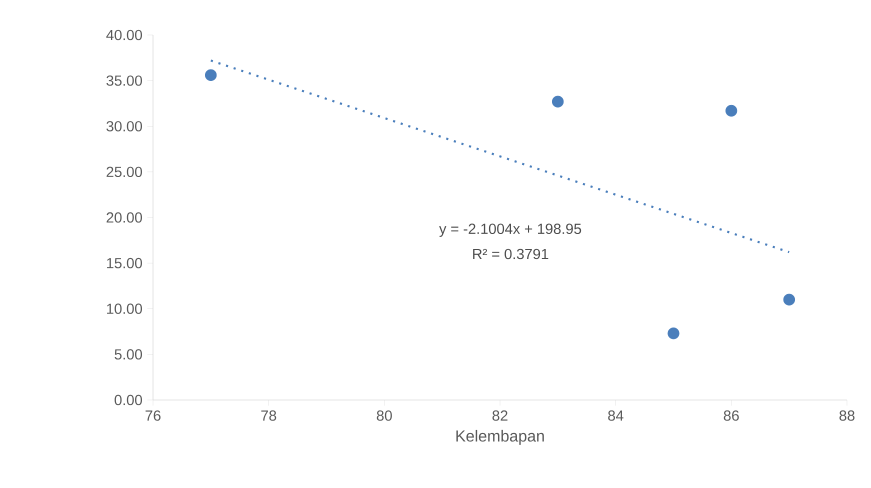 Image resolution: width=871 pixels, height=488 pixels. I want to click on x-tick-label: 84, so click(616, 415).